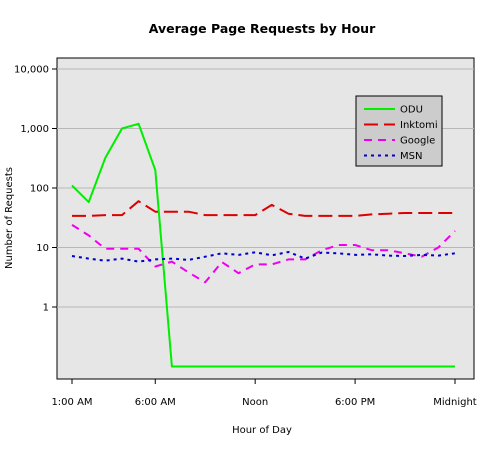 The height and width of the screenshot is (450, 500). Describe the element at coordinates (39, 189) in the screenshot. I see `y-tick-label: 100` at that location.